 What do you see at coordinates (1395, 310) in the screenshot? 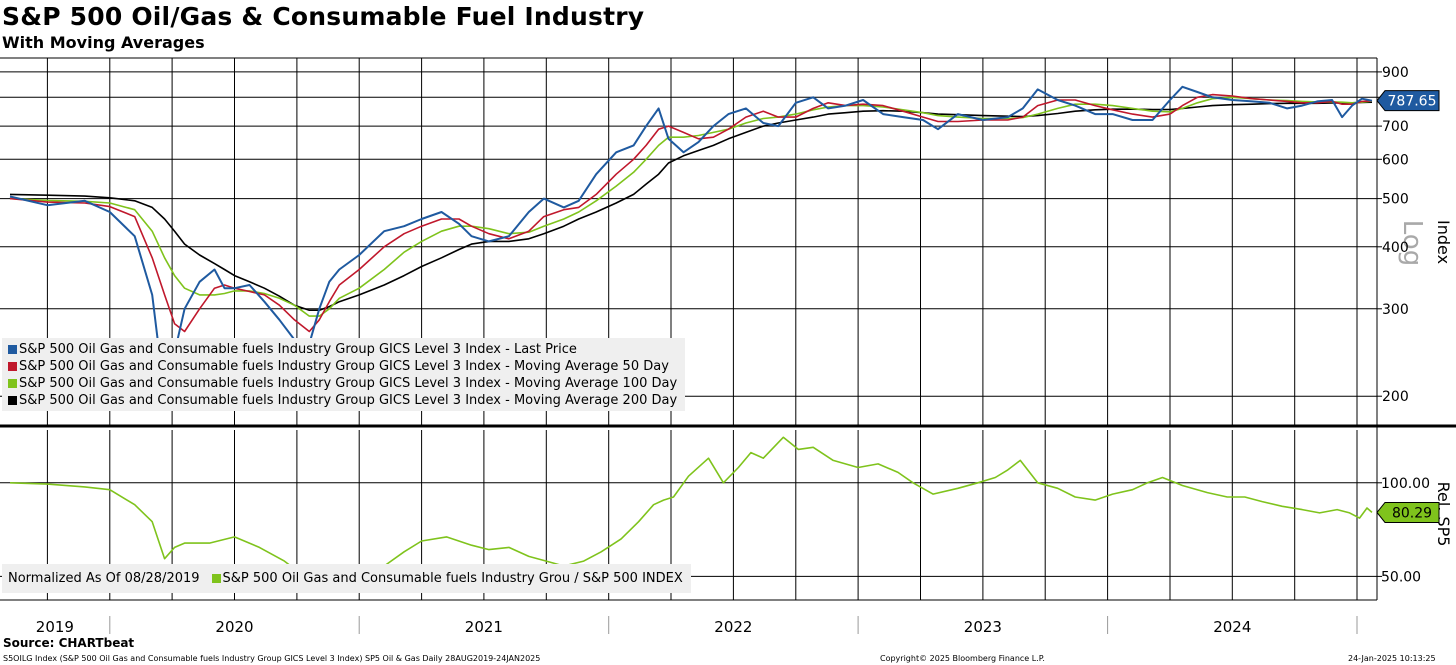
I see `y-tick-label: 300` at bounding box center [1395, 310].